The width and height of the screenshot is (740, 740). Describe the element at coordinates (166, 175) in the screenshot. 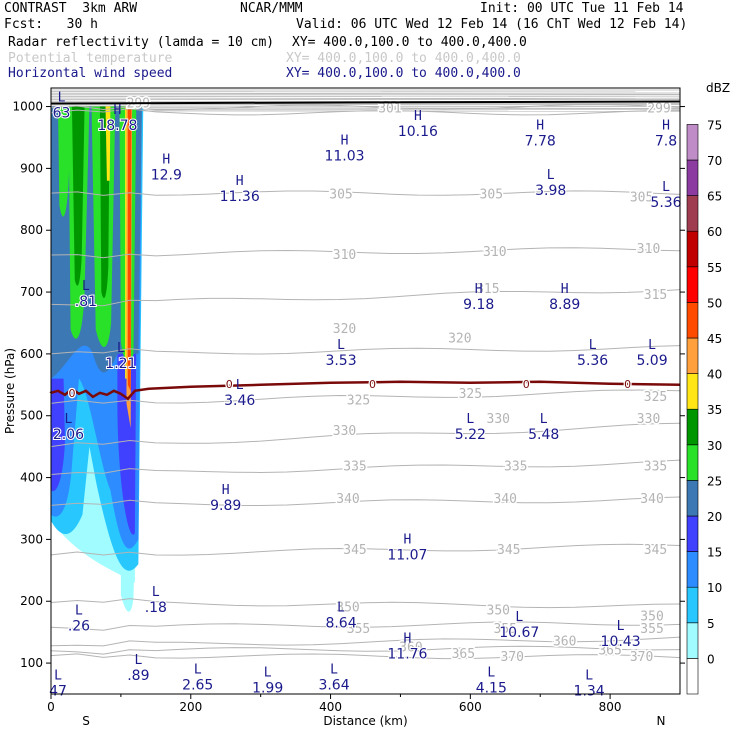

I see `wind-extremum-value: 12.9` at that location.